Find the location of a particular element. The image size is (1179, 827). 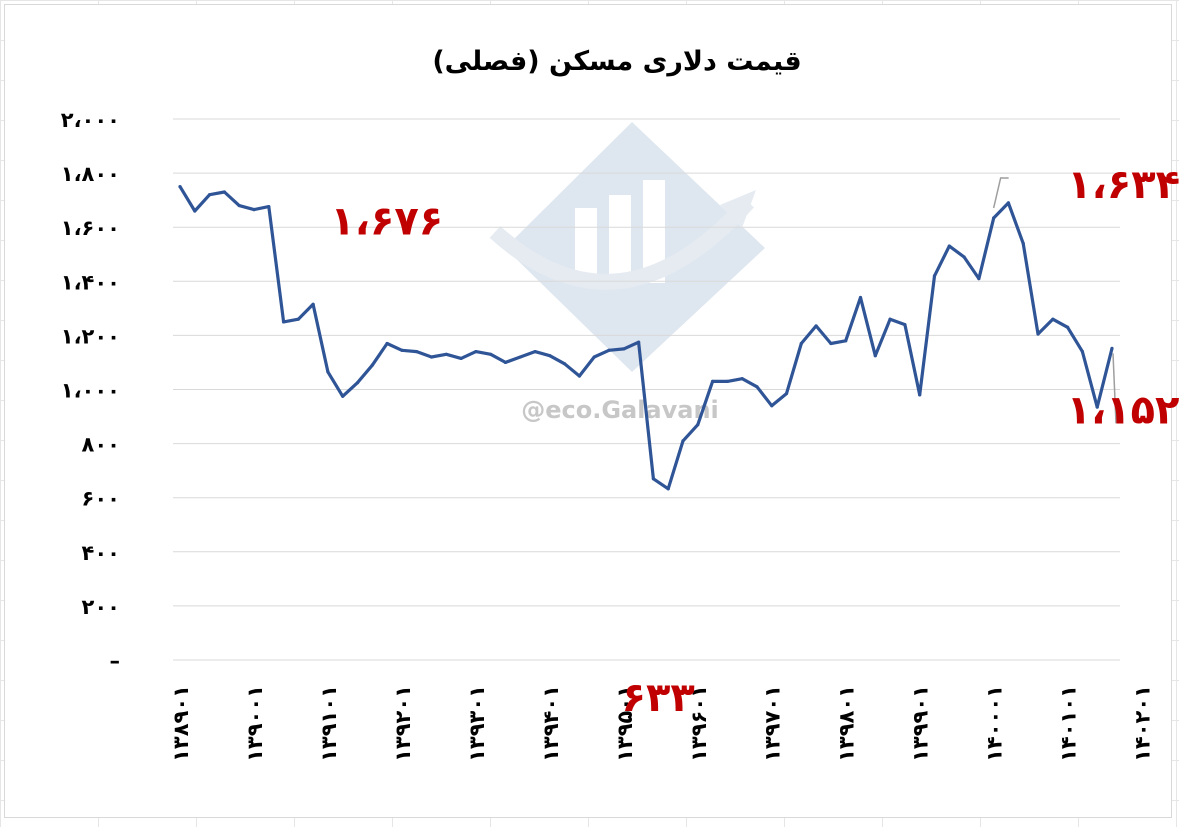

x-tick-label: ۱۳۹۱۰۱ is located at coordinates (329, 723).